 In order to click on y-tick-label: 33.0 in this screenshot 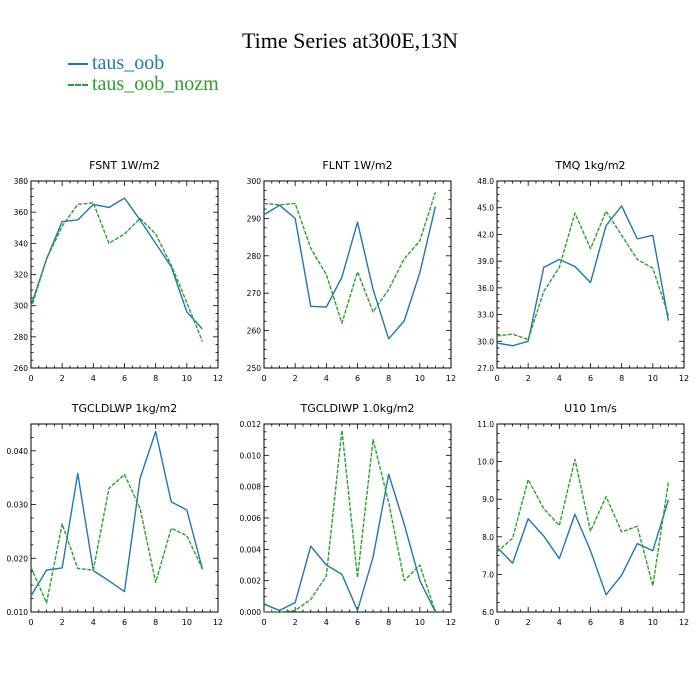, I will do `click(485, 315)`.